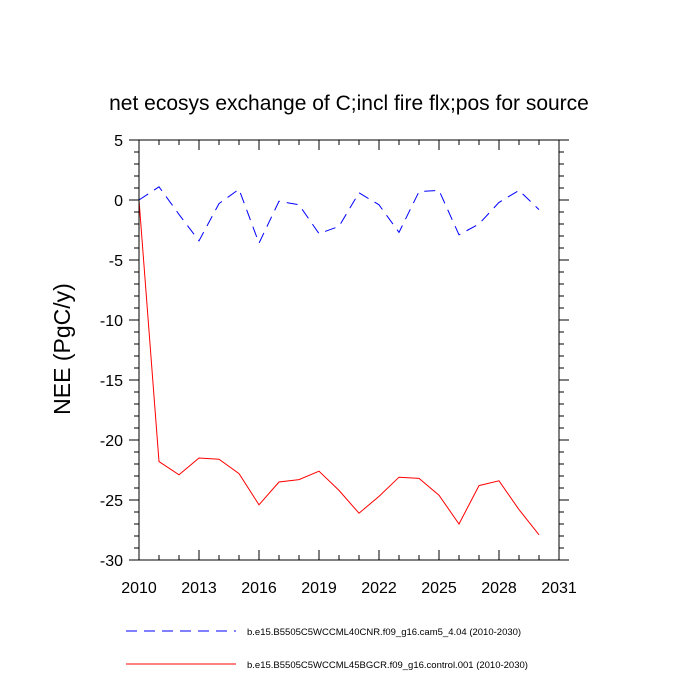 This screenshot has height=700, width=700. I want to click on y-tick-labels: 5 0 -5 -10 -15 -20 -25 -30, so click(111, 351).